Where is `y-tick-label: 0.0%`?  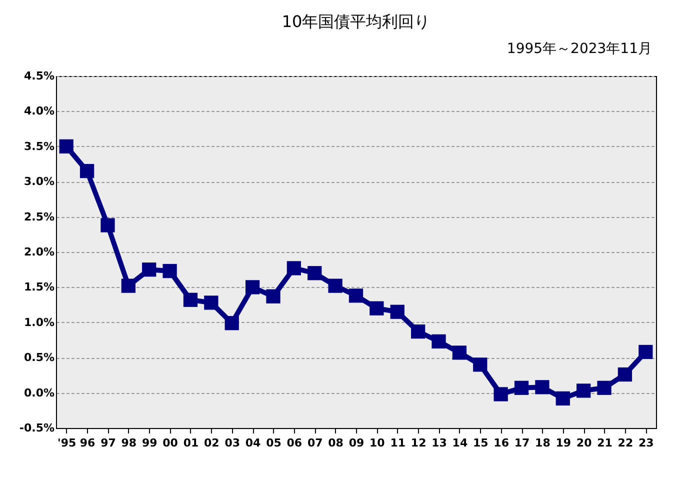 y-tick-label: 0.0% is located at coordinates (39, 393).